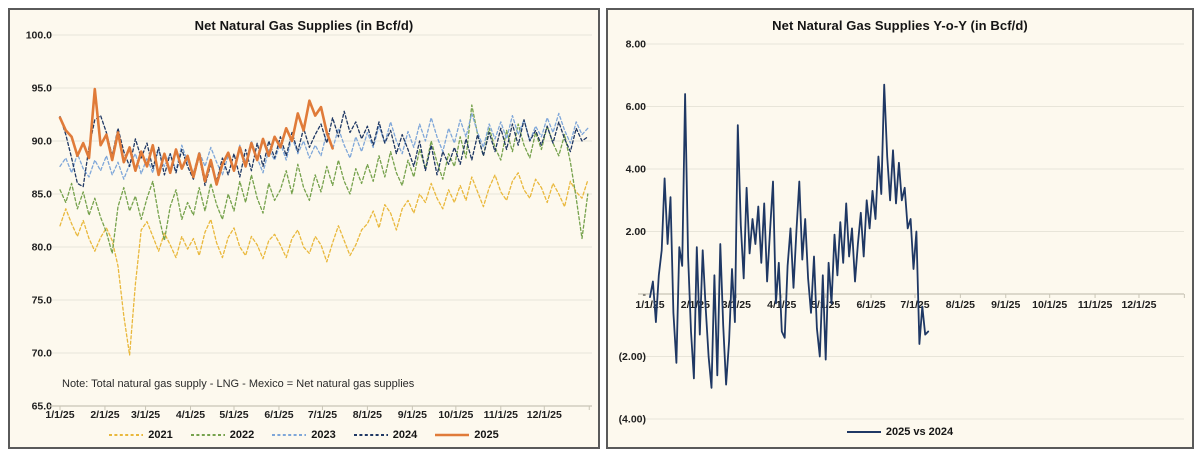 This screenshot has width=1200, height=457. I want to click on series-line-2024, so click(324, 149).